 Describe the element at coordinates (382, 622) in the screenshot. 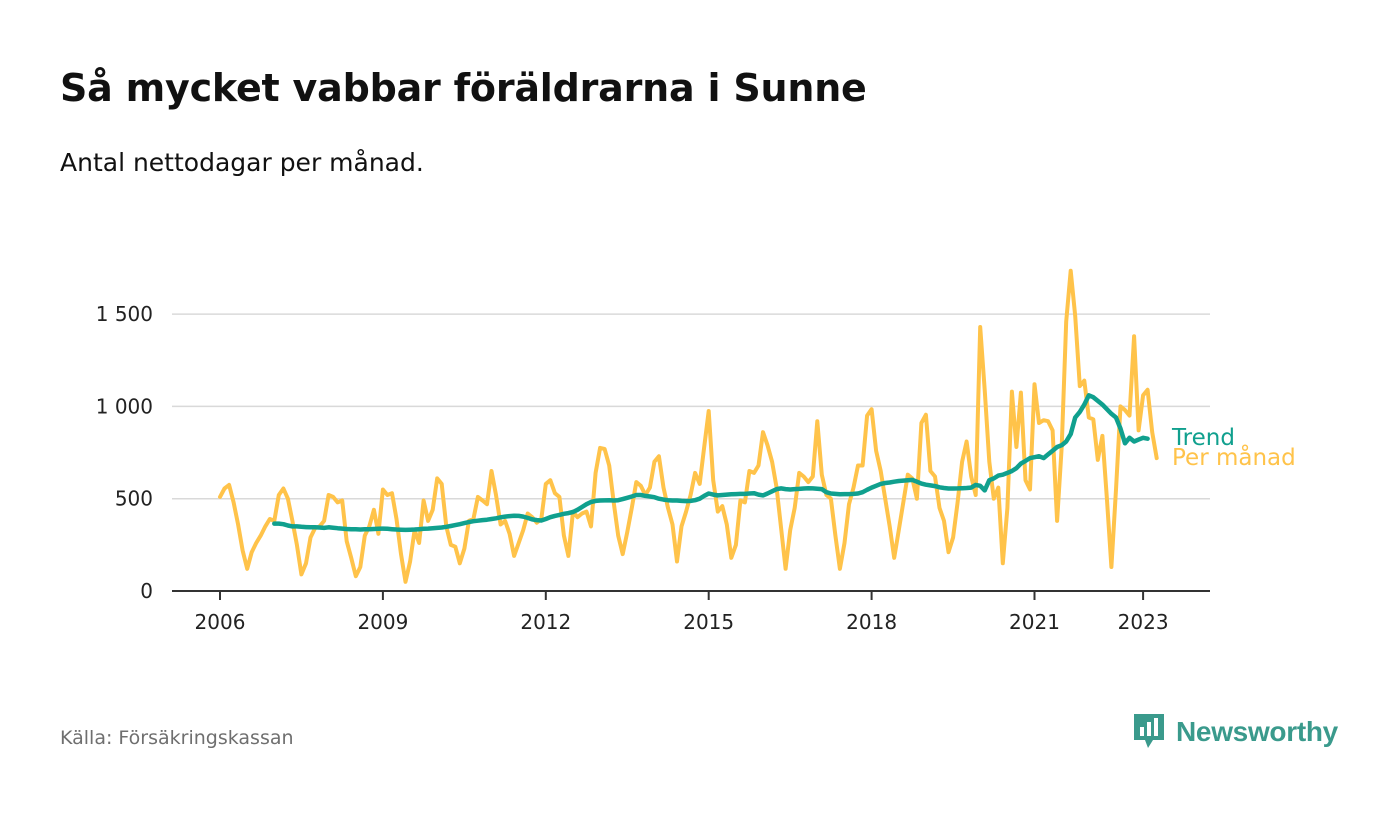

I see `x-tick-label: 2009` at that location.